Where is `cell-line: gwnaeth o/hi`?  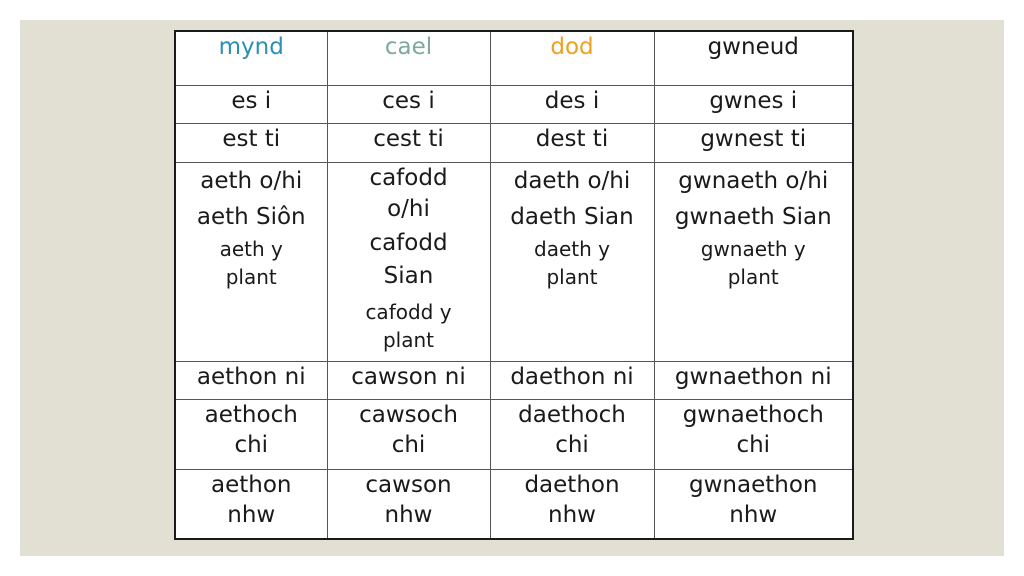
cell-line: gwnaeth o/hi is located at coordinates (753, 180).